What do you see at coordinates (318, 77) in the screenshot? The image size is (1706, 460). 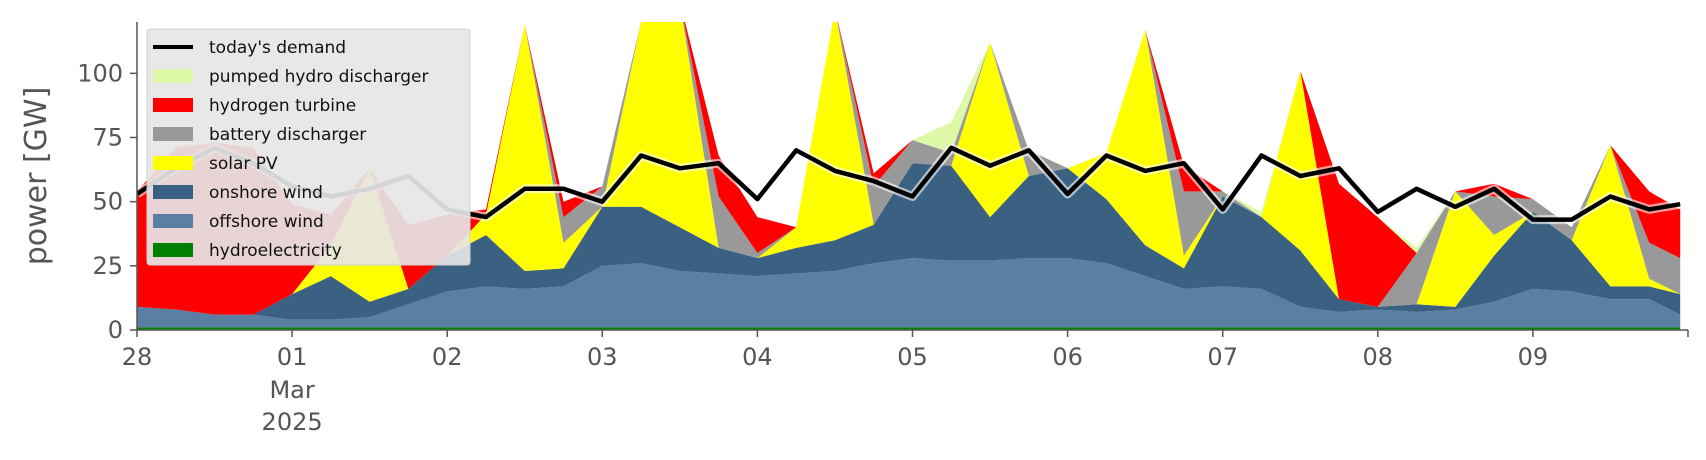 I see `legend-label-pumped-hydro-discharger: pumped hydro discharger` at bounding box center [318, 77].